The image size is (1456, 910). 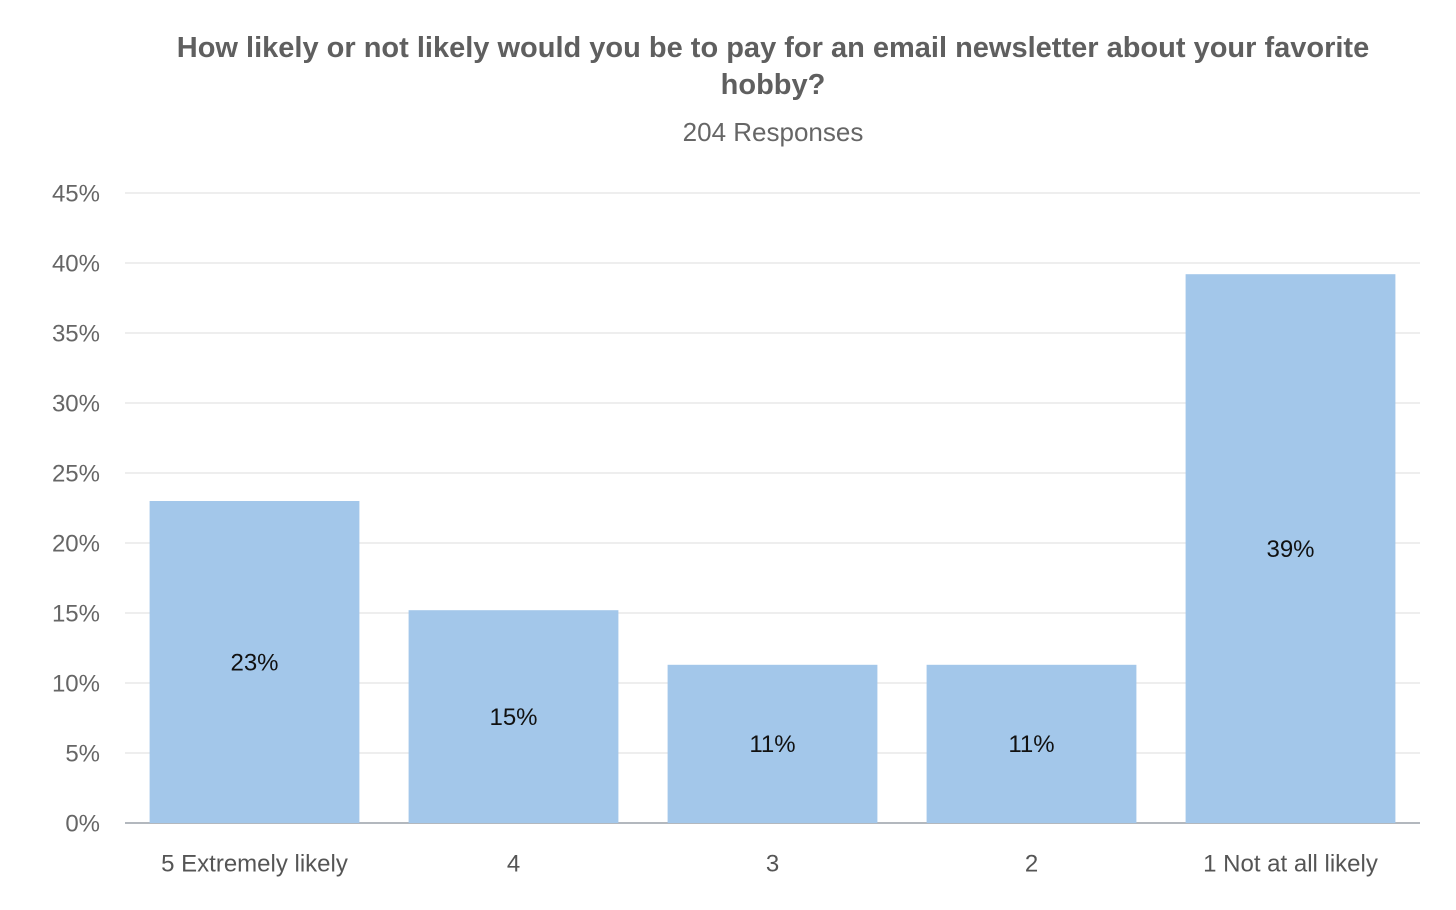 I want to click on y-tick-label: 10%, so click(x=76, y=683).